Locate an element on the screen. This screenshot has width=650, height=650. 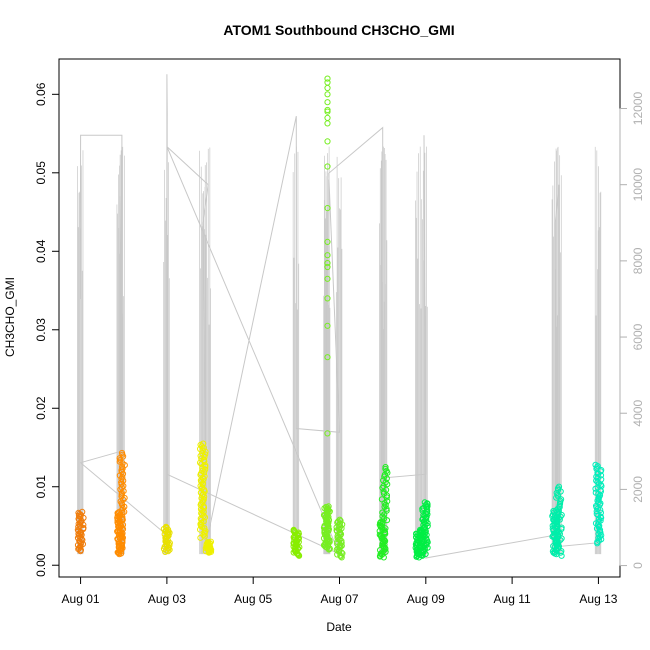
y-tick-label-right: 4000 is located at coordinates (638, 413).